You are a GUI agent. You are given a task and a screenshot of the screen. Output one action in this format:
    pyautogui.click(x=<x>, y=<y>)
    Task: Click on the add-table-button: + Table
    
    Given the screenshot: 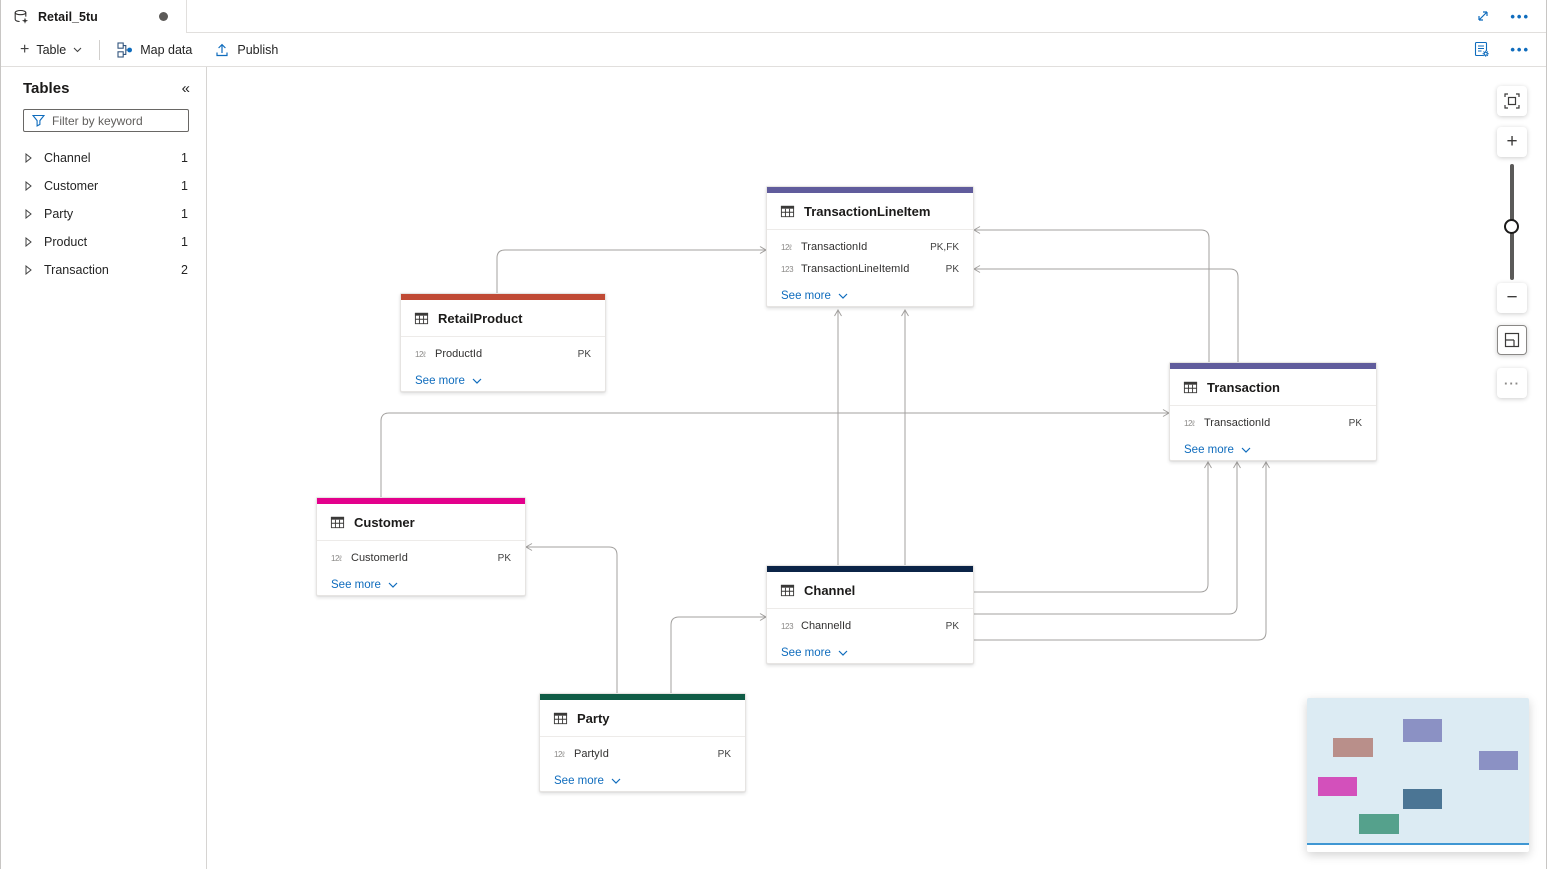 What is the action you would take?
    pyautogui.click(x=51, y=49)
    